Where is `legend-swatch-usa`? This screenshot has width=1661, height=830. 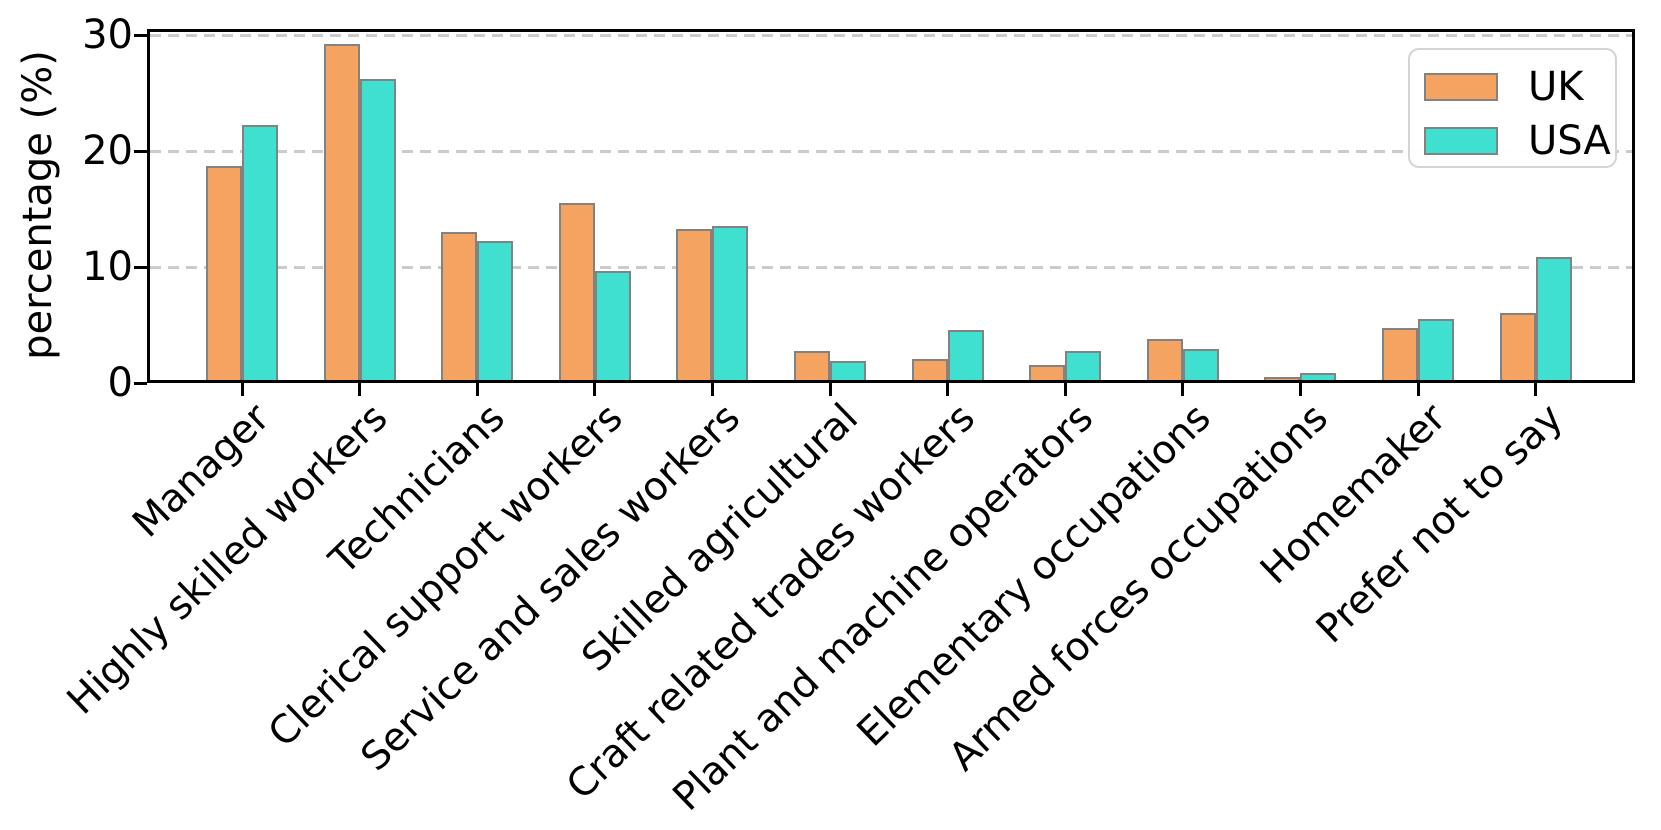
legend-swatch-usa is located at coordinates (1461, 141).